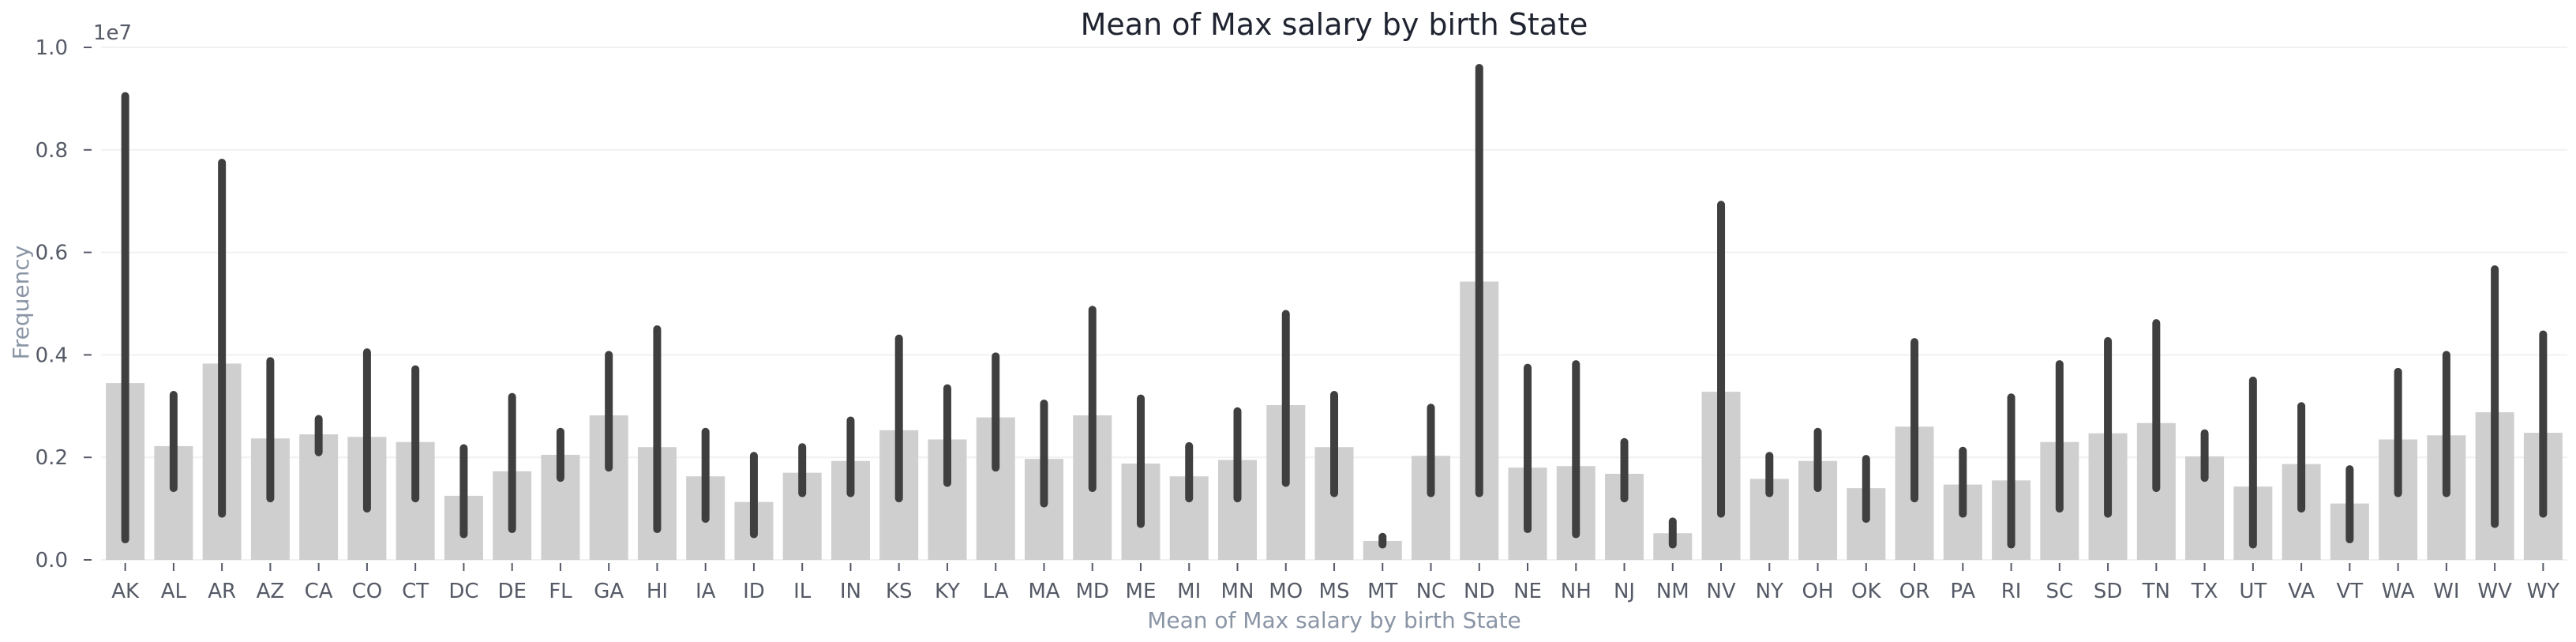  I want to click on x-tick-label: TX, so click(2204, 591).